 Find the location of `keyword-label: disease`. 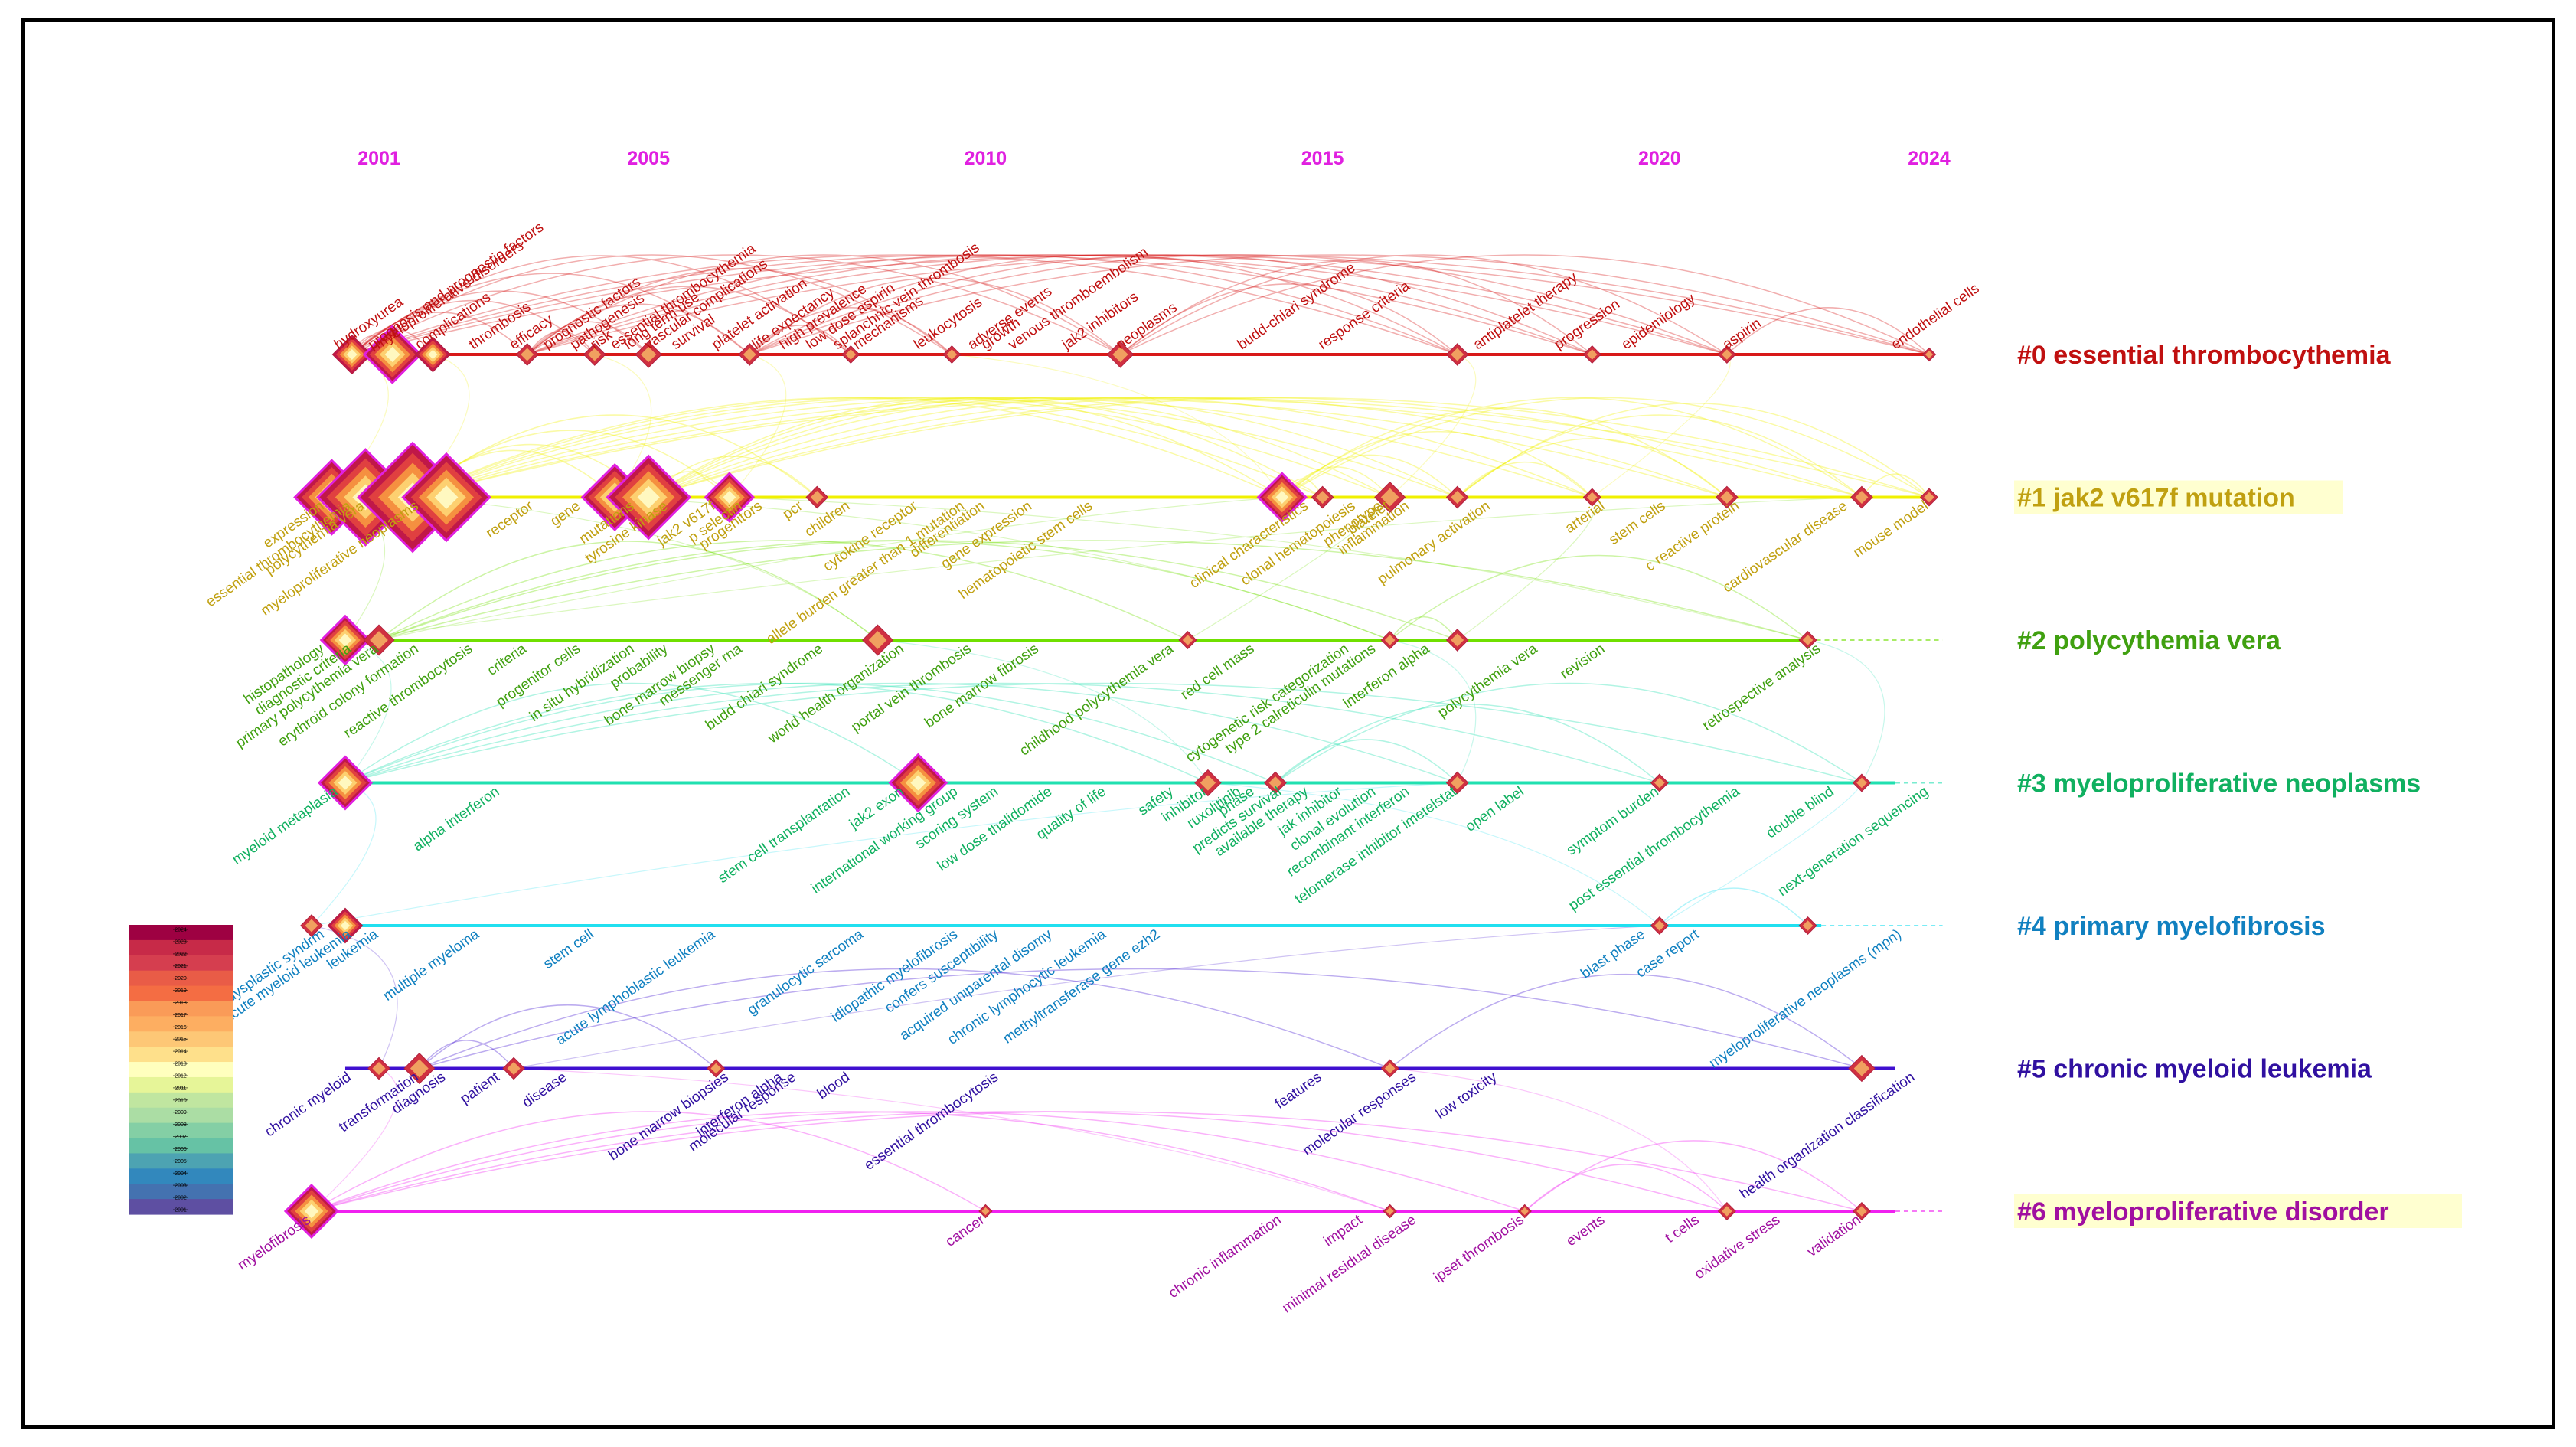

keyword-label: disease is located at coordinates (545, 1090).